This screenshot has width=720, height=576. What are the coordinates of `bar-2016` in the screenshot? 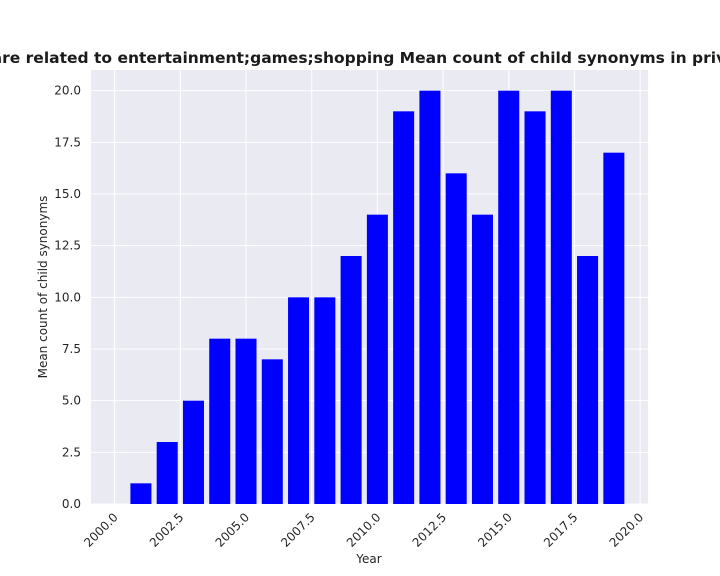 It's located at (535, 307).